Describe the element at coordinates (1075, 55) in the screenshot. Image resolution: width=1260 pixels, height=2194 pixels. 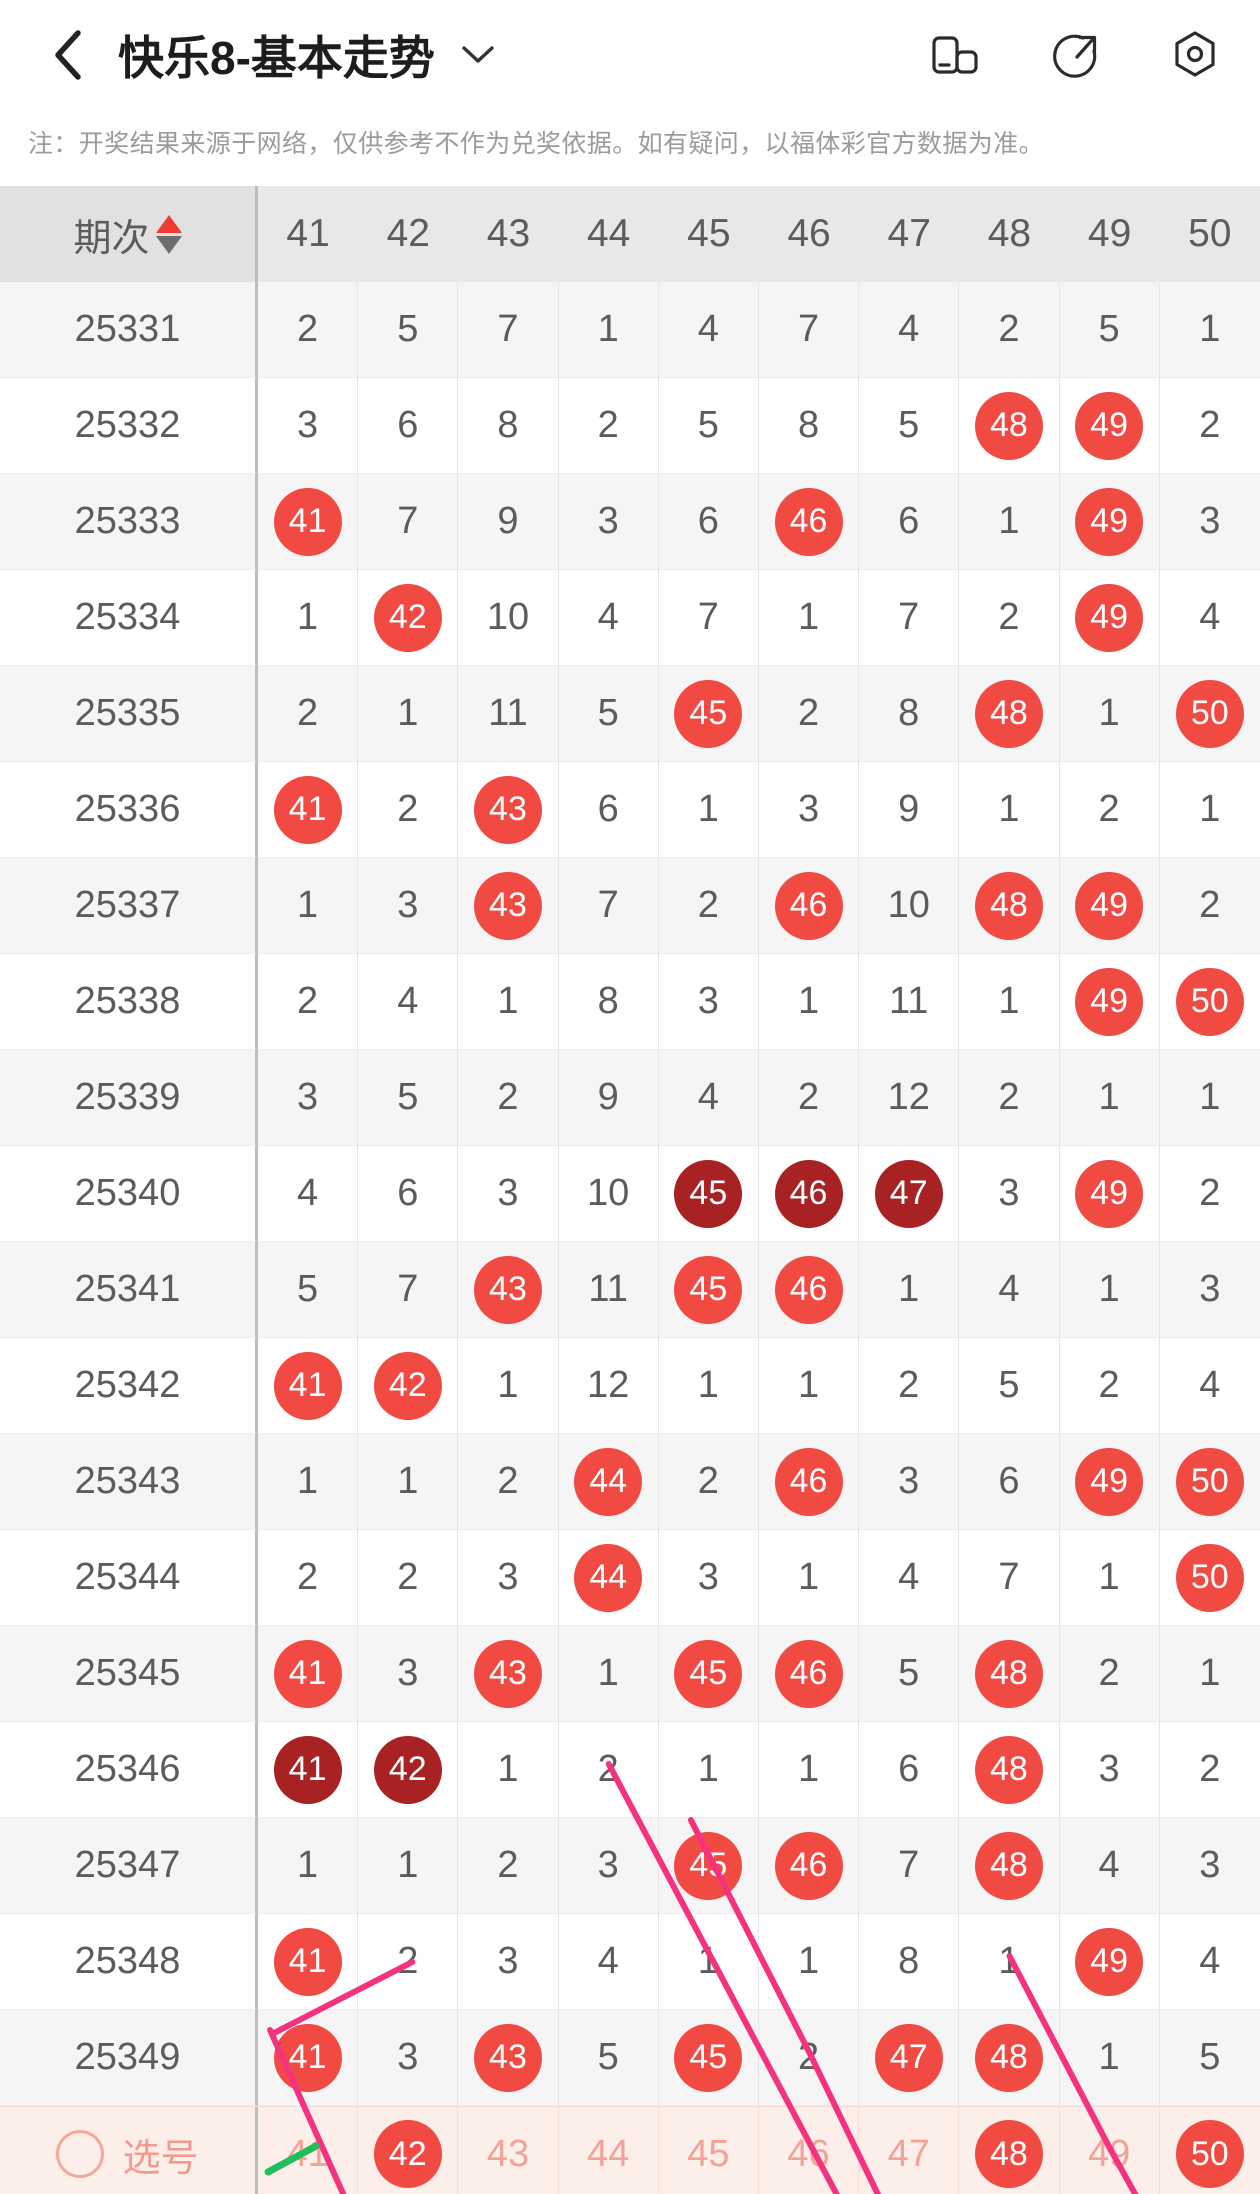
I see `share-arrow-icon` at that location.